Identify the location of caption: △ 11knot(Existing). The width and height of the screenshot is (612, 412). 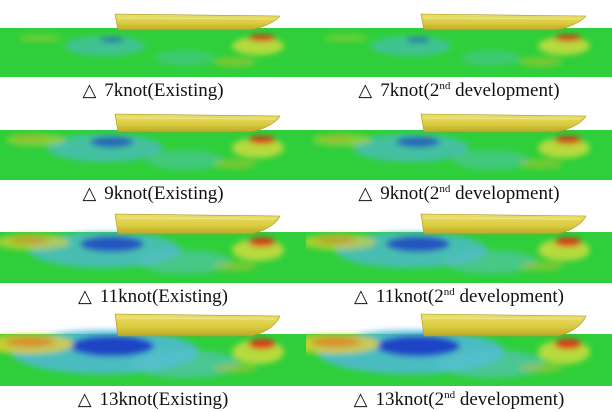
(153, 296).